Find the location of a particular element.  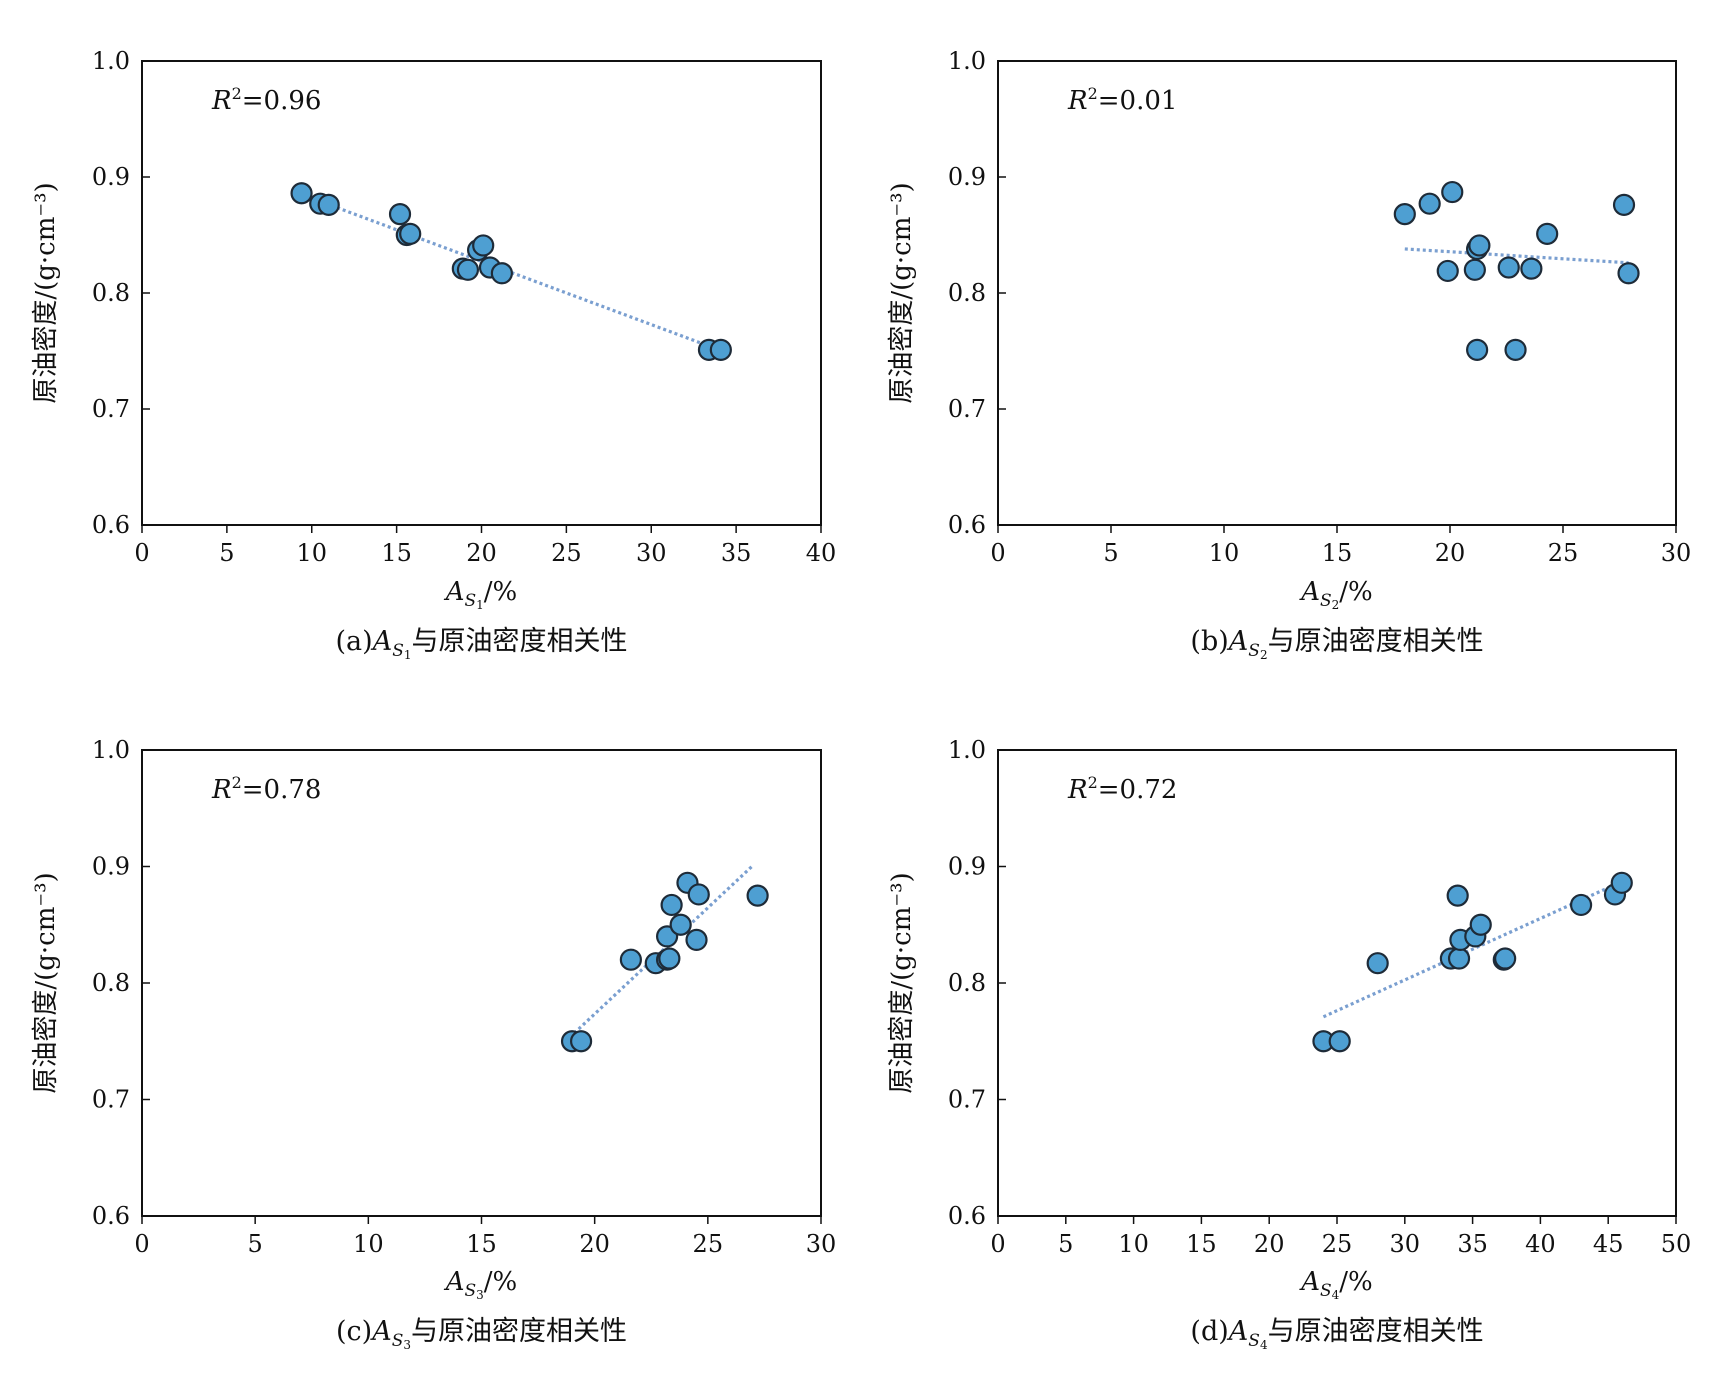

x-tick-label-c-1: 5 is located at coordinates (255, 1244).